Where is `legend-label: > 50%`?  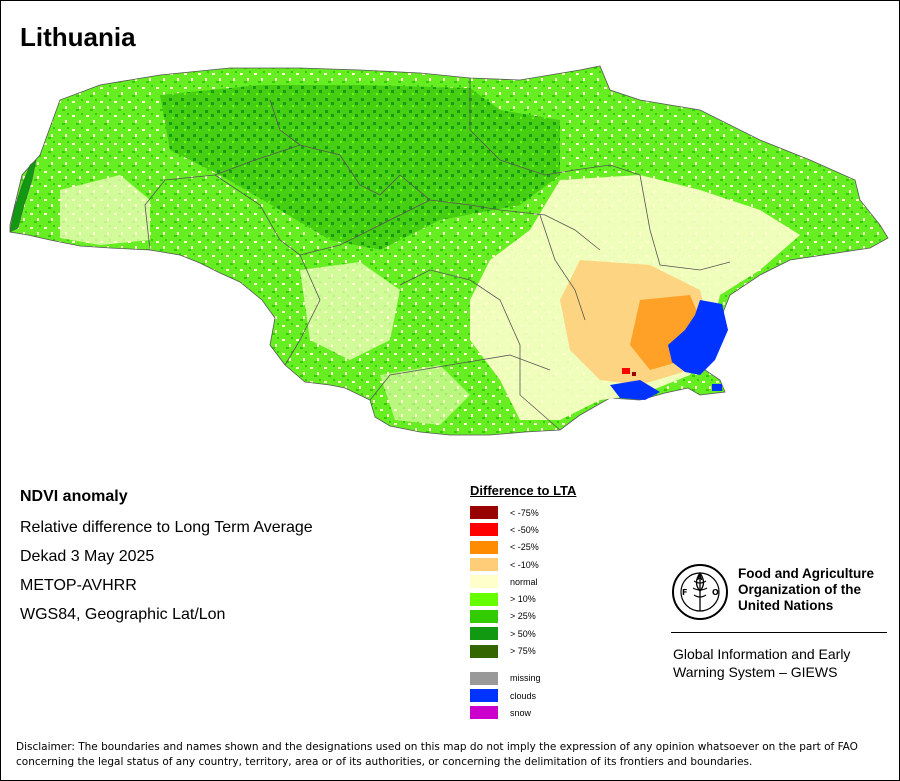 legend-label: > 50% is located at coordinates (523, 633).